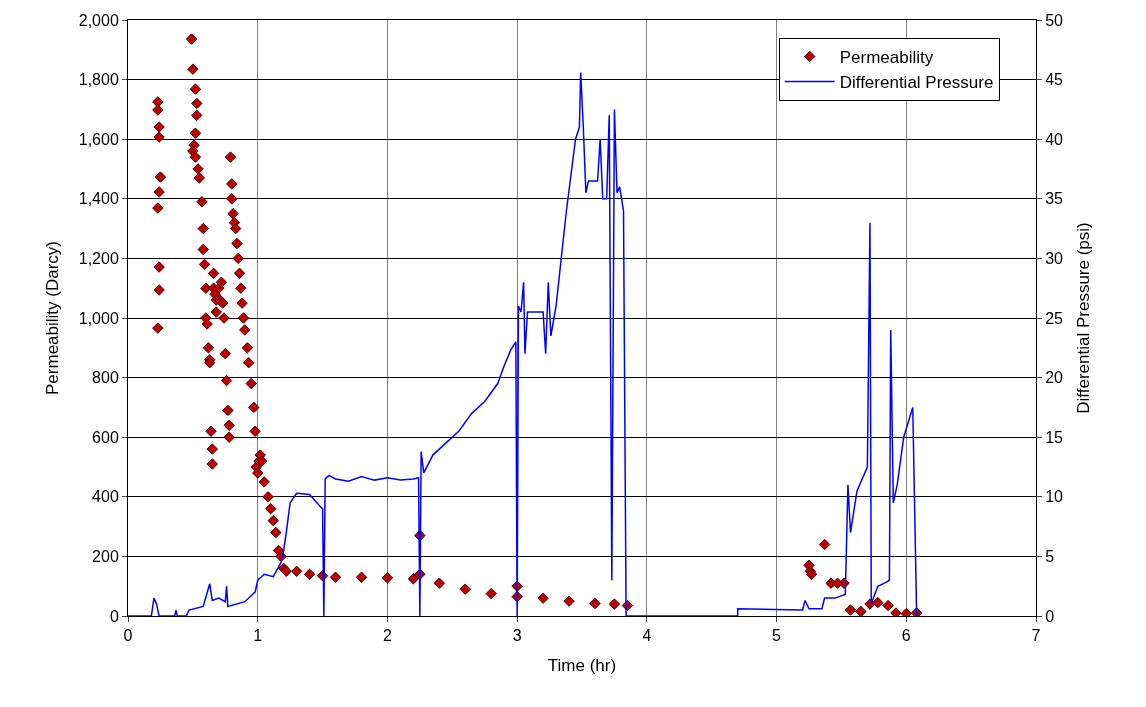  What do you see at coordinates (105, 378) in the screenshot?
I see `y-tick-label: 800` at bounding box center [105, 378].